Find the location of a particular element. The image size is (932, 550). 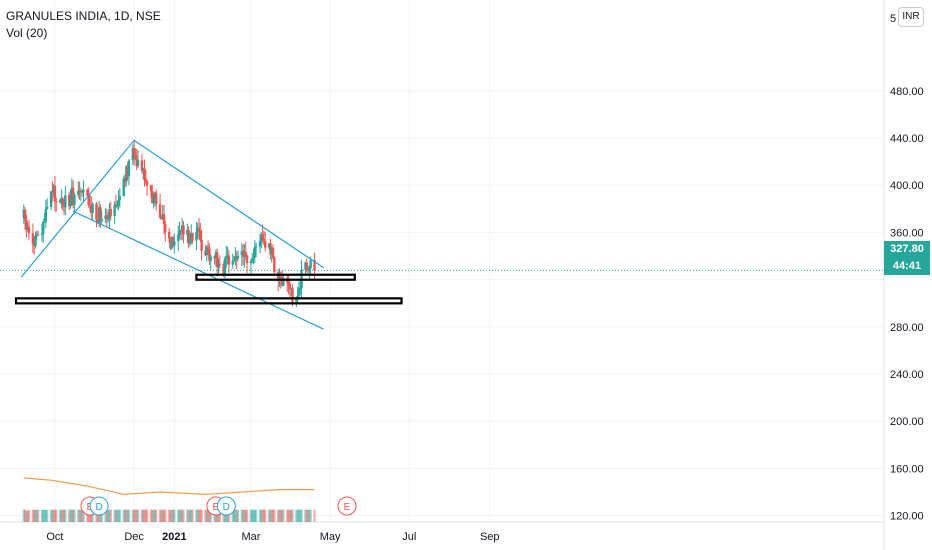

event-marker-label: D is located at coordinates (98, 507).